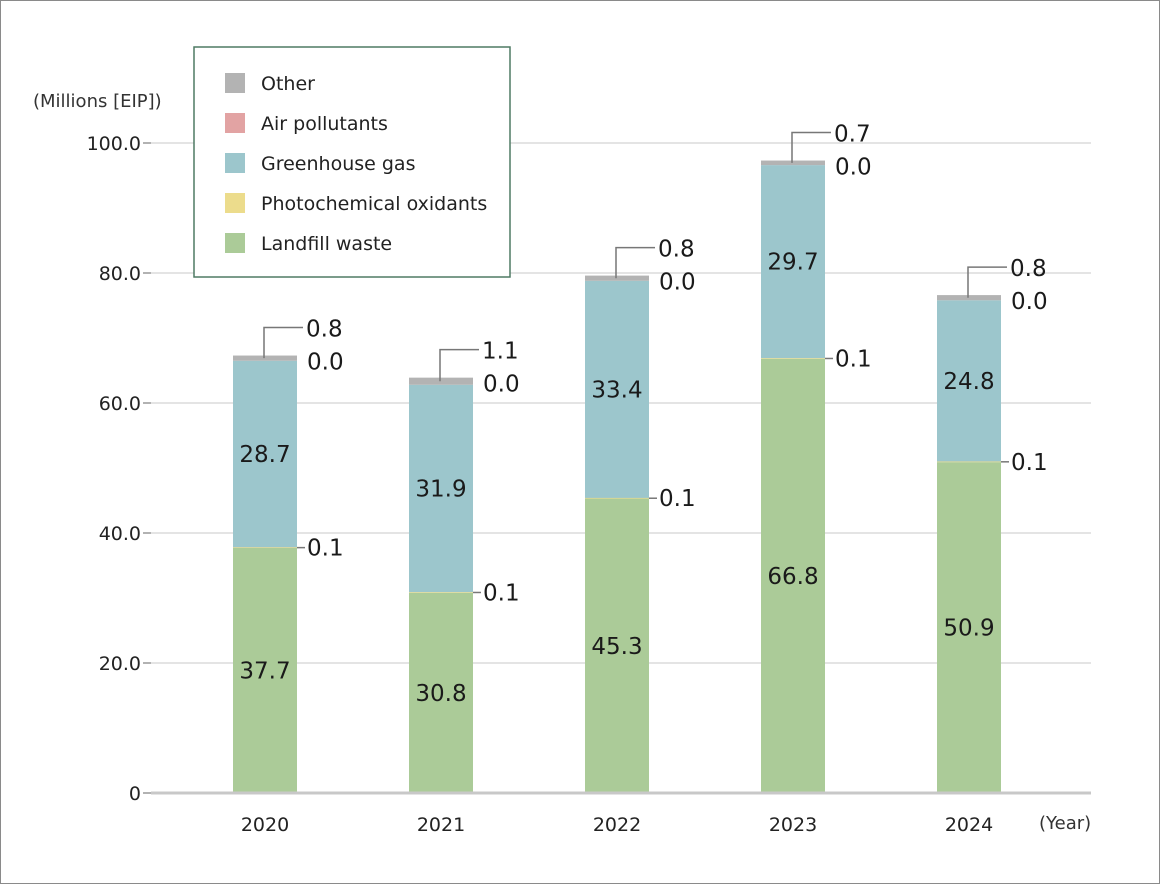  I want to click on bar-value-label: 28.7, so click(264, 455).